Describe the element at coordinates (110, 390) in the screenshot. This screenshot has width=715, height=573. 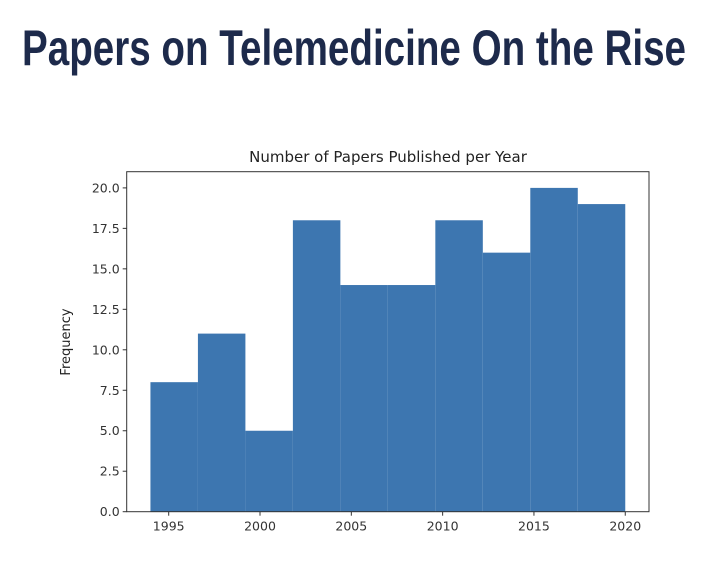
I see `y-tick-label: 7.5` at that location.